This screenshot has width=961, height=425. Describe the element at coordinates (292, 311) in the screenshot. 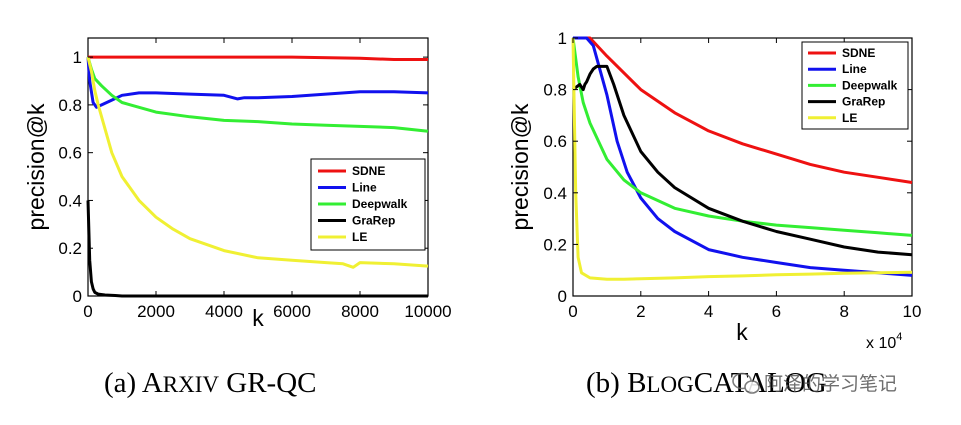

I see `x-tick-label: 6000` at that location.